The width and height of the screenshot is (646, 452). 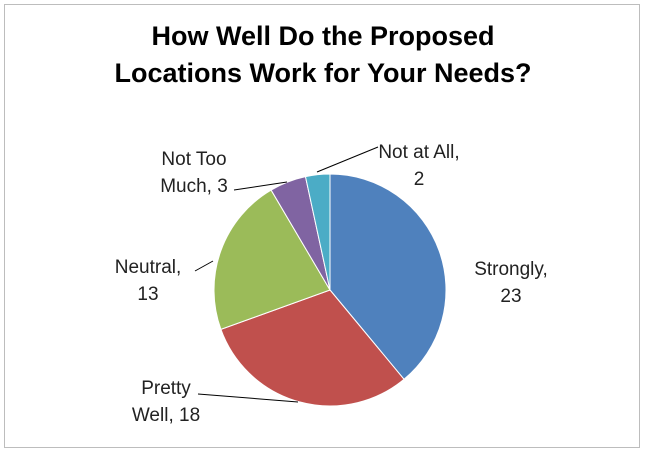 What do you see at coordinates (166, 388) in the screenshot?
I see `data-label-line: Pretty` at bounding box center [166, 388].